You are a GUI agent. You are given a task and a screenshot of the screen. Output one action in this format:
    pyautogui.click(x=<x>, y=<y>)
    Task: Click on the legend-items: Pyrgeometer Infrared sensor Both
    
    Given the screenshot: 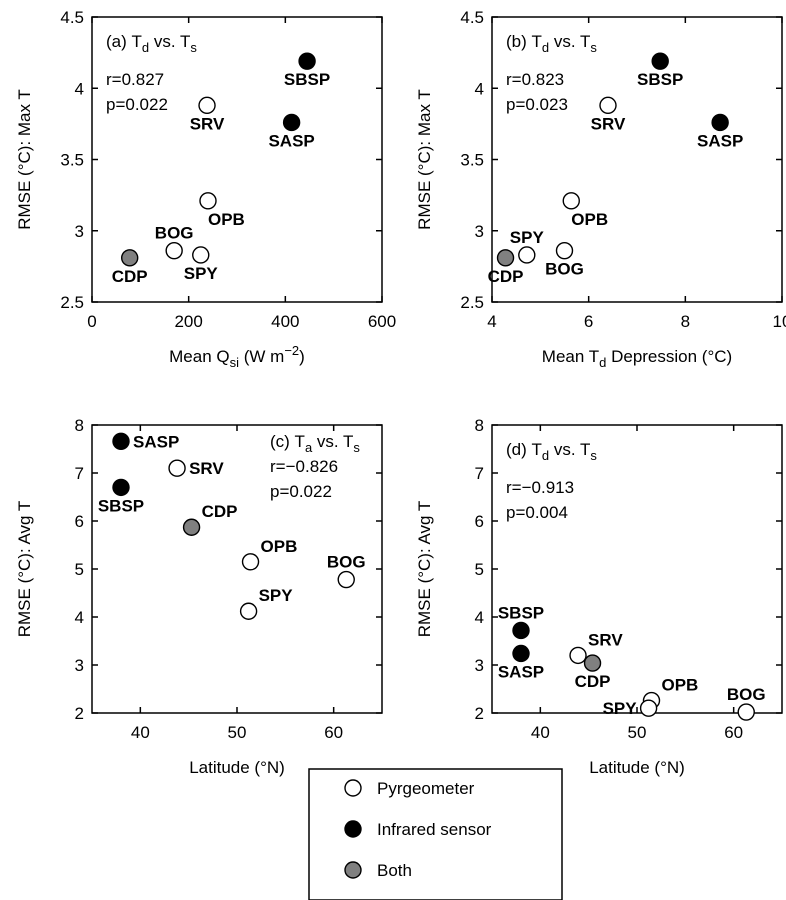 What is the action you would take?
    pyautogui.click(x=418, y=829)
    